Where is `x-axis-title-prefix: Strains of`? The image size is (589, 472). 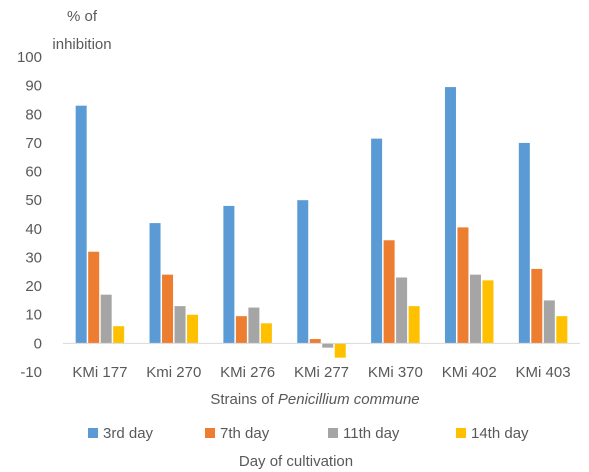
x-axis-title-prefix: Strains of is located at coordinates (244, 399).